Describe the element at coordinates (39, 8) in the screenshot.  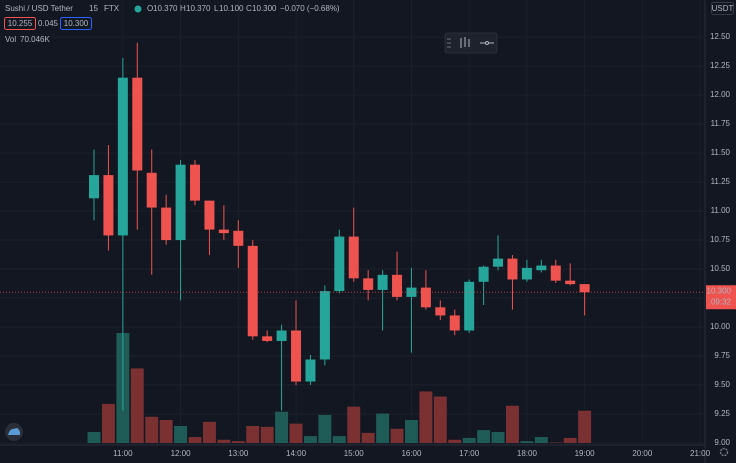
I see `symbol: Sushi / USD Tether` at that location.